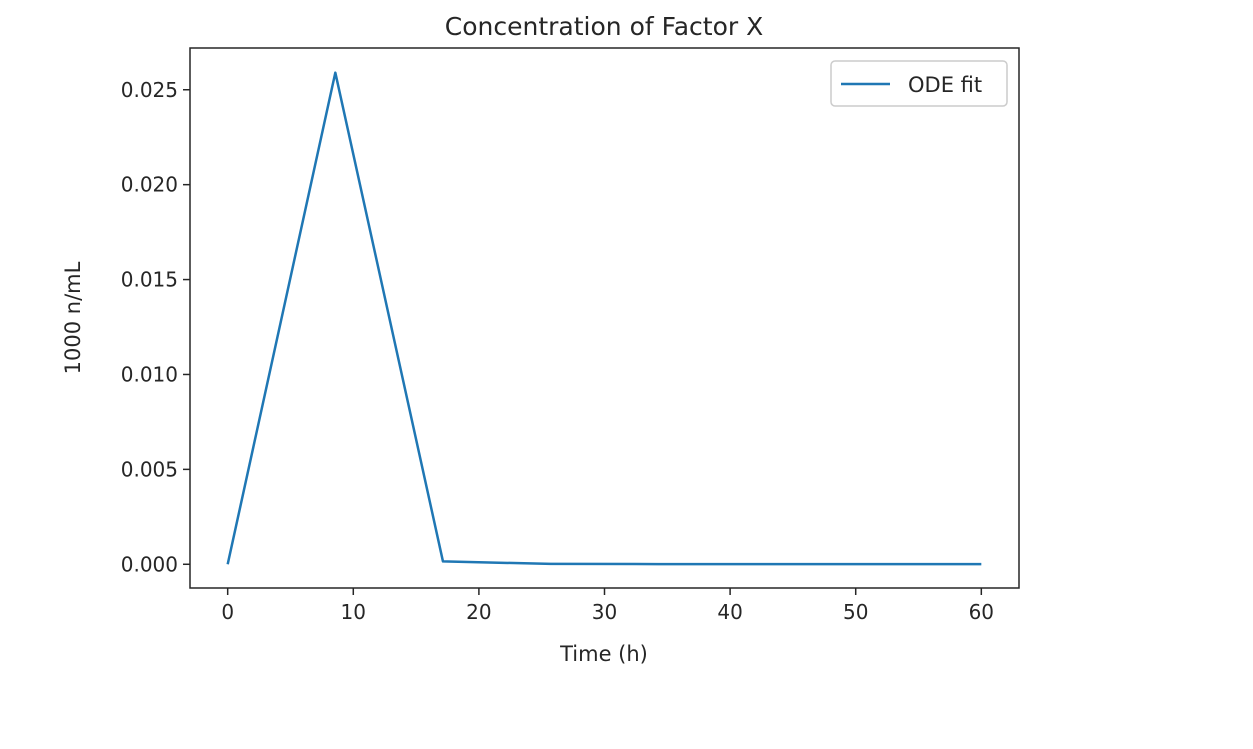 The image size is (1253, 749). I want to click on legend-label-ode-fit: ODE fit, so click(945, 85).